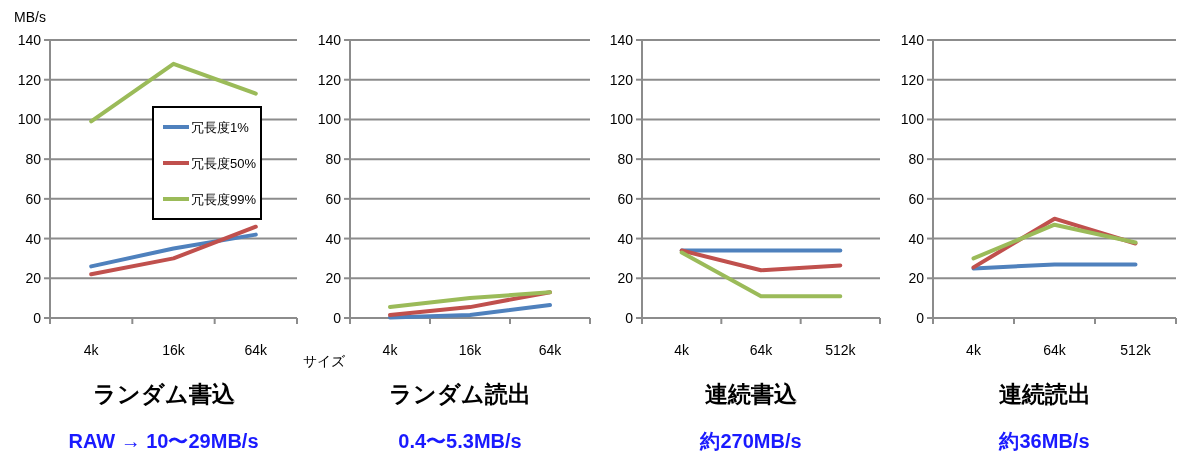 The width and height of the screenshot is (1178, 459). What do you see at coordinates (460, 441) in the screenshot?
I see `text: 0.4〜5.3MB/s` at bounding box center [460, 441].